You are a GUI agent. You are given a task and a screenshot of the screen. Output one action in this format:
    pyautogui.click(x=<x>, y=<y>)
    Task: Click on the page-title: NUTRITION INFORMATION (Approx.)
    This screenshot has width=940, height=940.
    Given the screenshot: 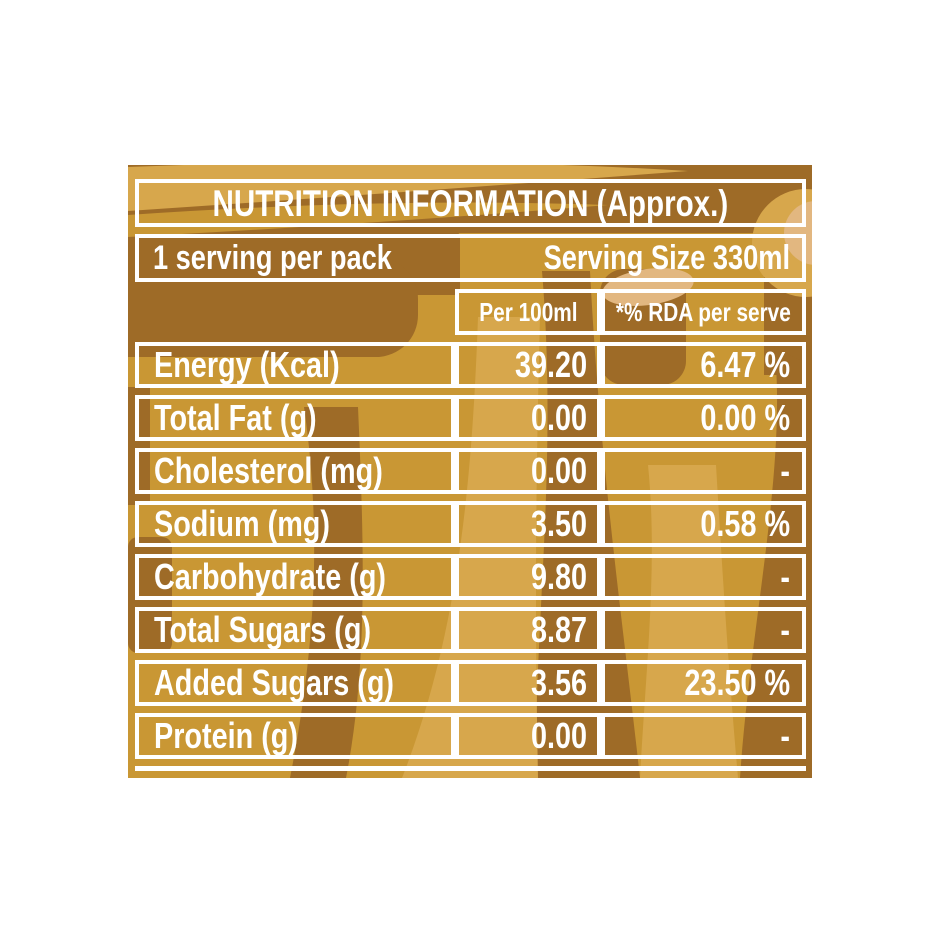 What is the action you would take?
    pyautogui.click(x=470, y=203)
    